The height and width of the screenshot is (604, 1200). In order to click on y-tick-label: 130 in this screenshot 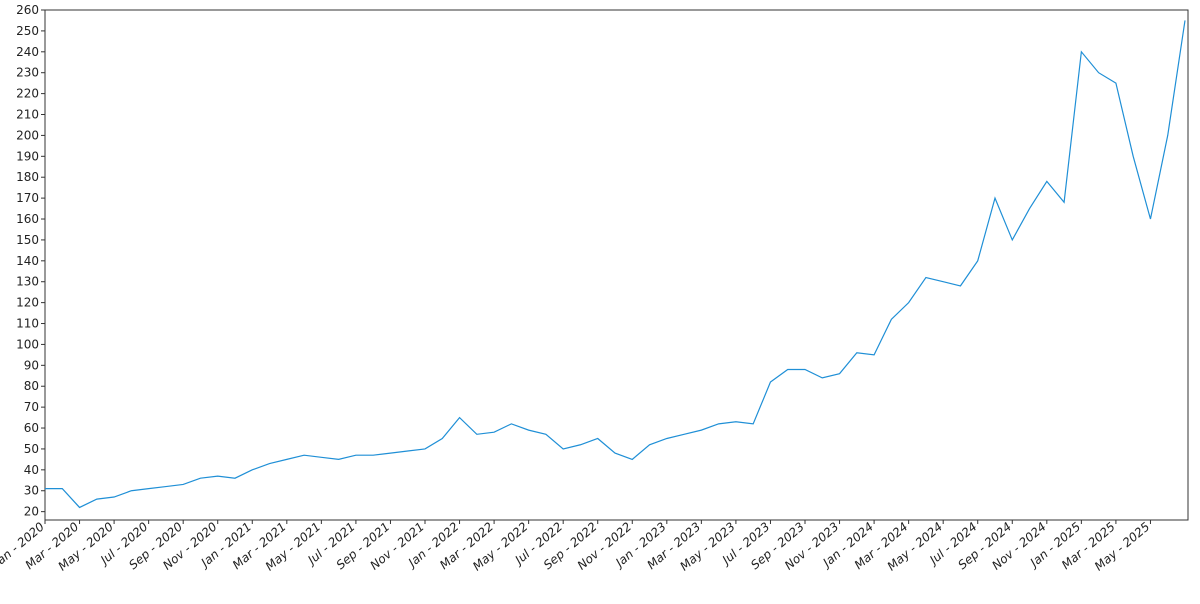, I will do `click(27, 282)`.